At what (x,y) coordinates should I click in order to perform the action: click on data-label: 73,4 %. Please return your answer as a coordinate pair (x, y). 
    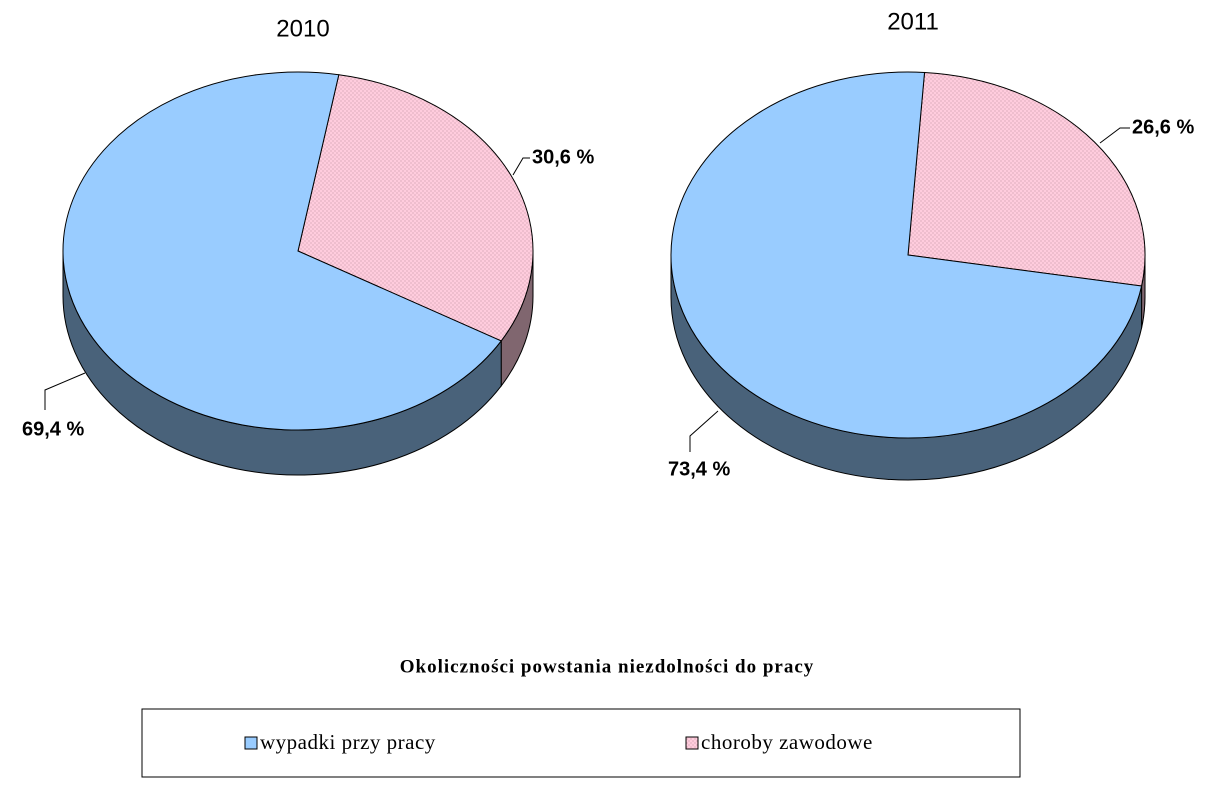
    Looking at the image, I should click on (699, 469).